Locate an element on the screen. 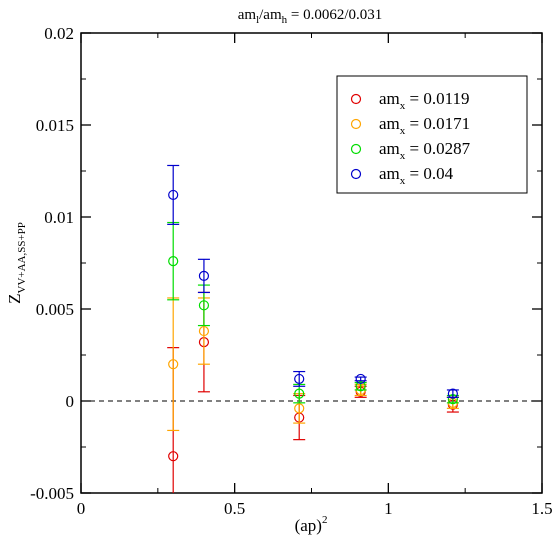 Image resolution: width=554 pixels, height=545 pixels. y-tick-label: 0.005 is located at coordinates (55, 309).